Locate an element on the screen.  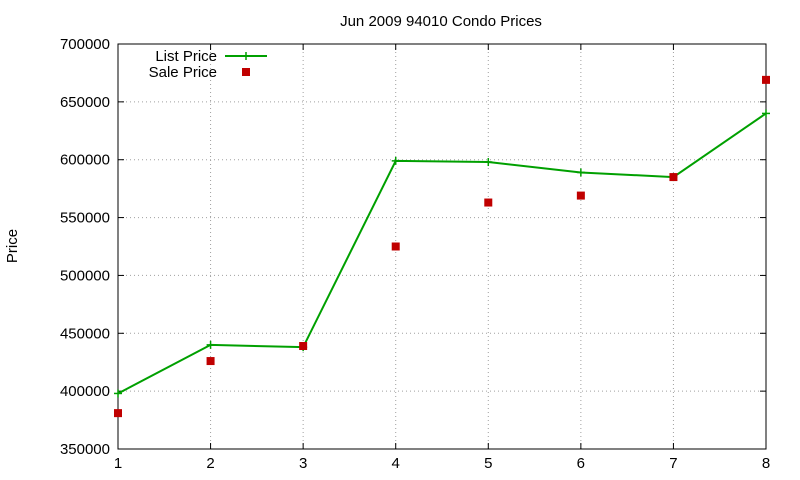
y-tick-label: 550000 is located at coordinates (85, 218).